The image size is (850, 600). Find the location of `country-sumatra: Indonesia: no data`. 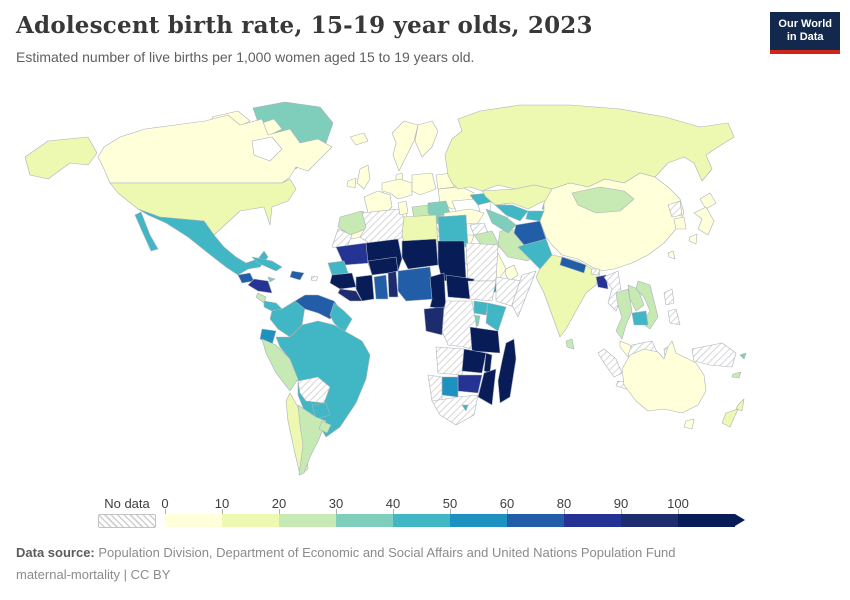

country-sumatra: Indonesia: no data is located at coordinates (610, 363).